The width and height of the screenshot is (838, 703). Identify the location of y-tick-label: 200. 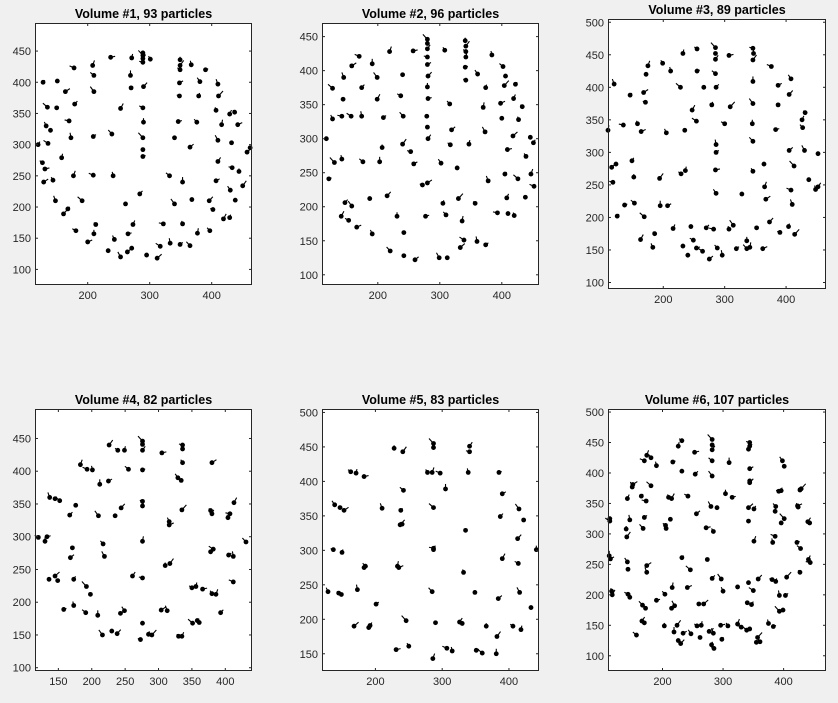
(595, 218).